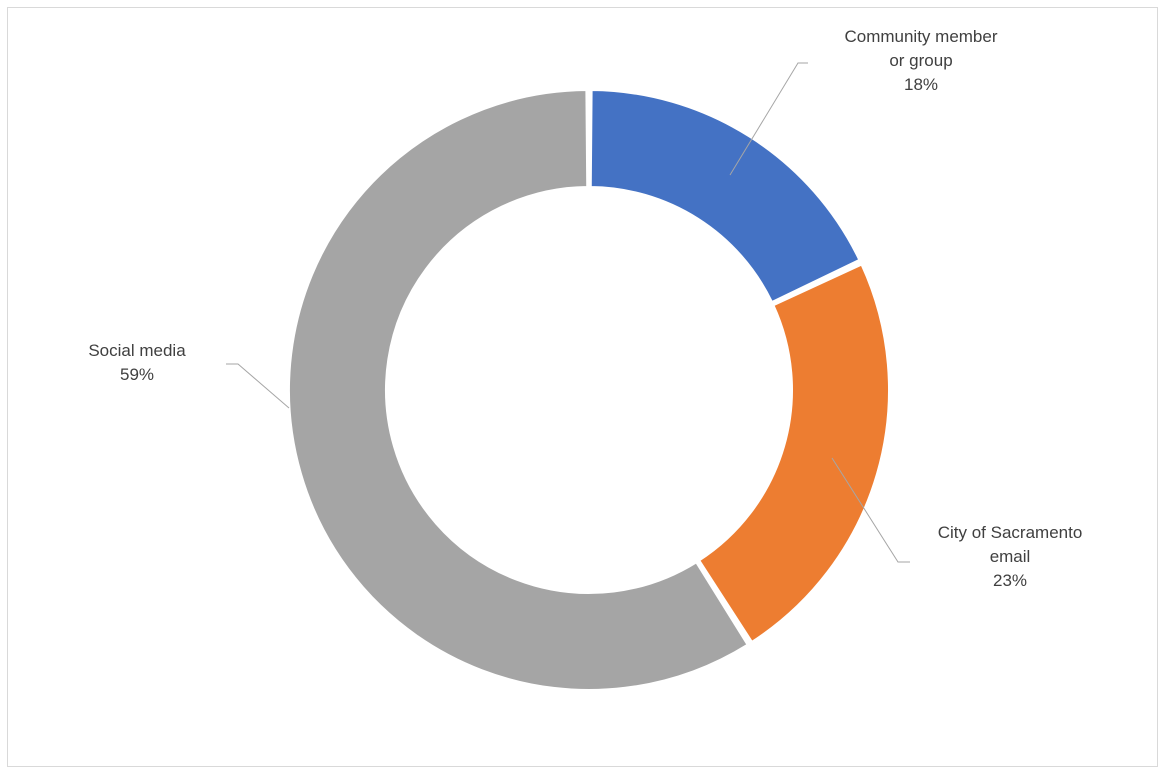 This screenshot has height=767, width=1166. What do you see at coordinates (921, 84) in the screenshot?
I see `data-label-value: 18%` at bounding box center [921, 84].